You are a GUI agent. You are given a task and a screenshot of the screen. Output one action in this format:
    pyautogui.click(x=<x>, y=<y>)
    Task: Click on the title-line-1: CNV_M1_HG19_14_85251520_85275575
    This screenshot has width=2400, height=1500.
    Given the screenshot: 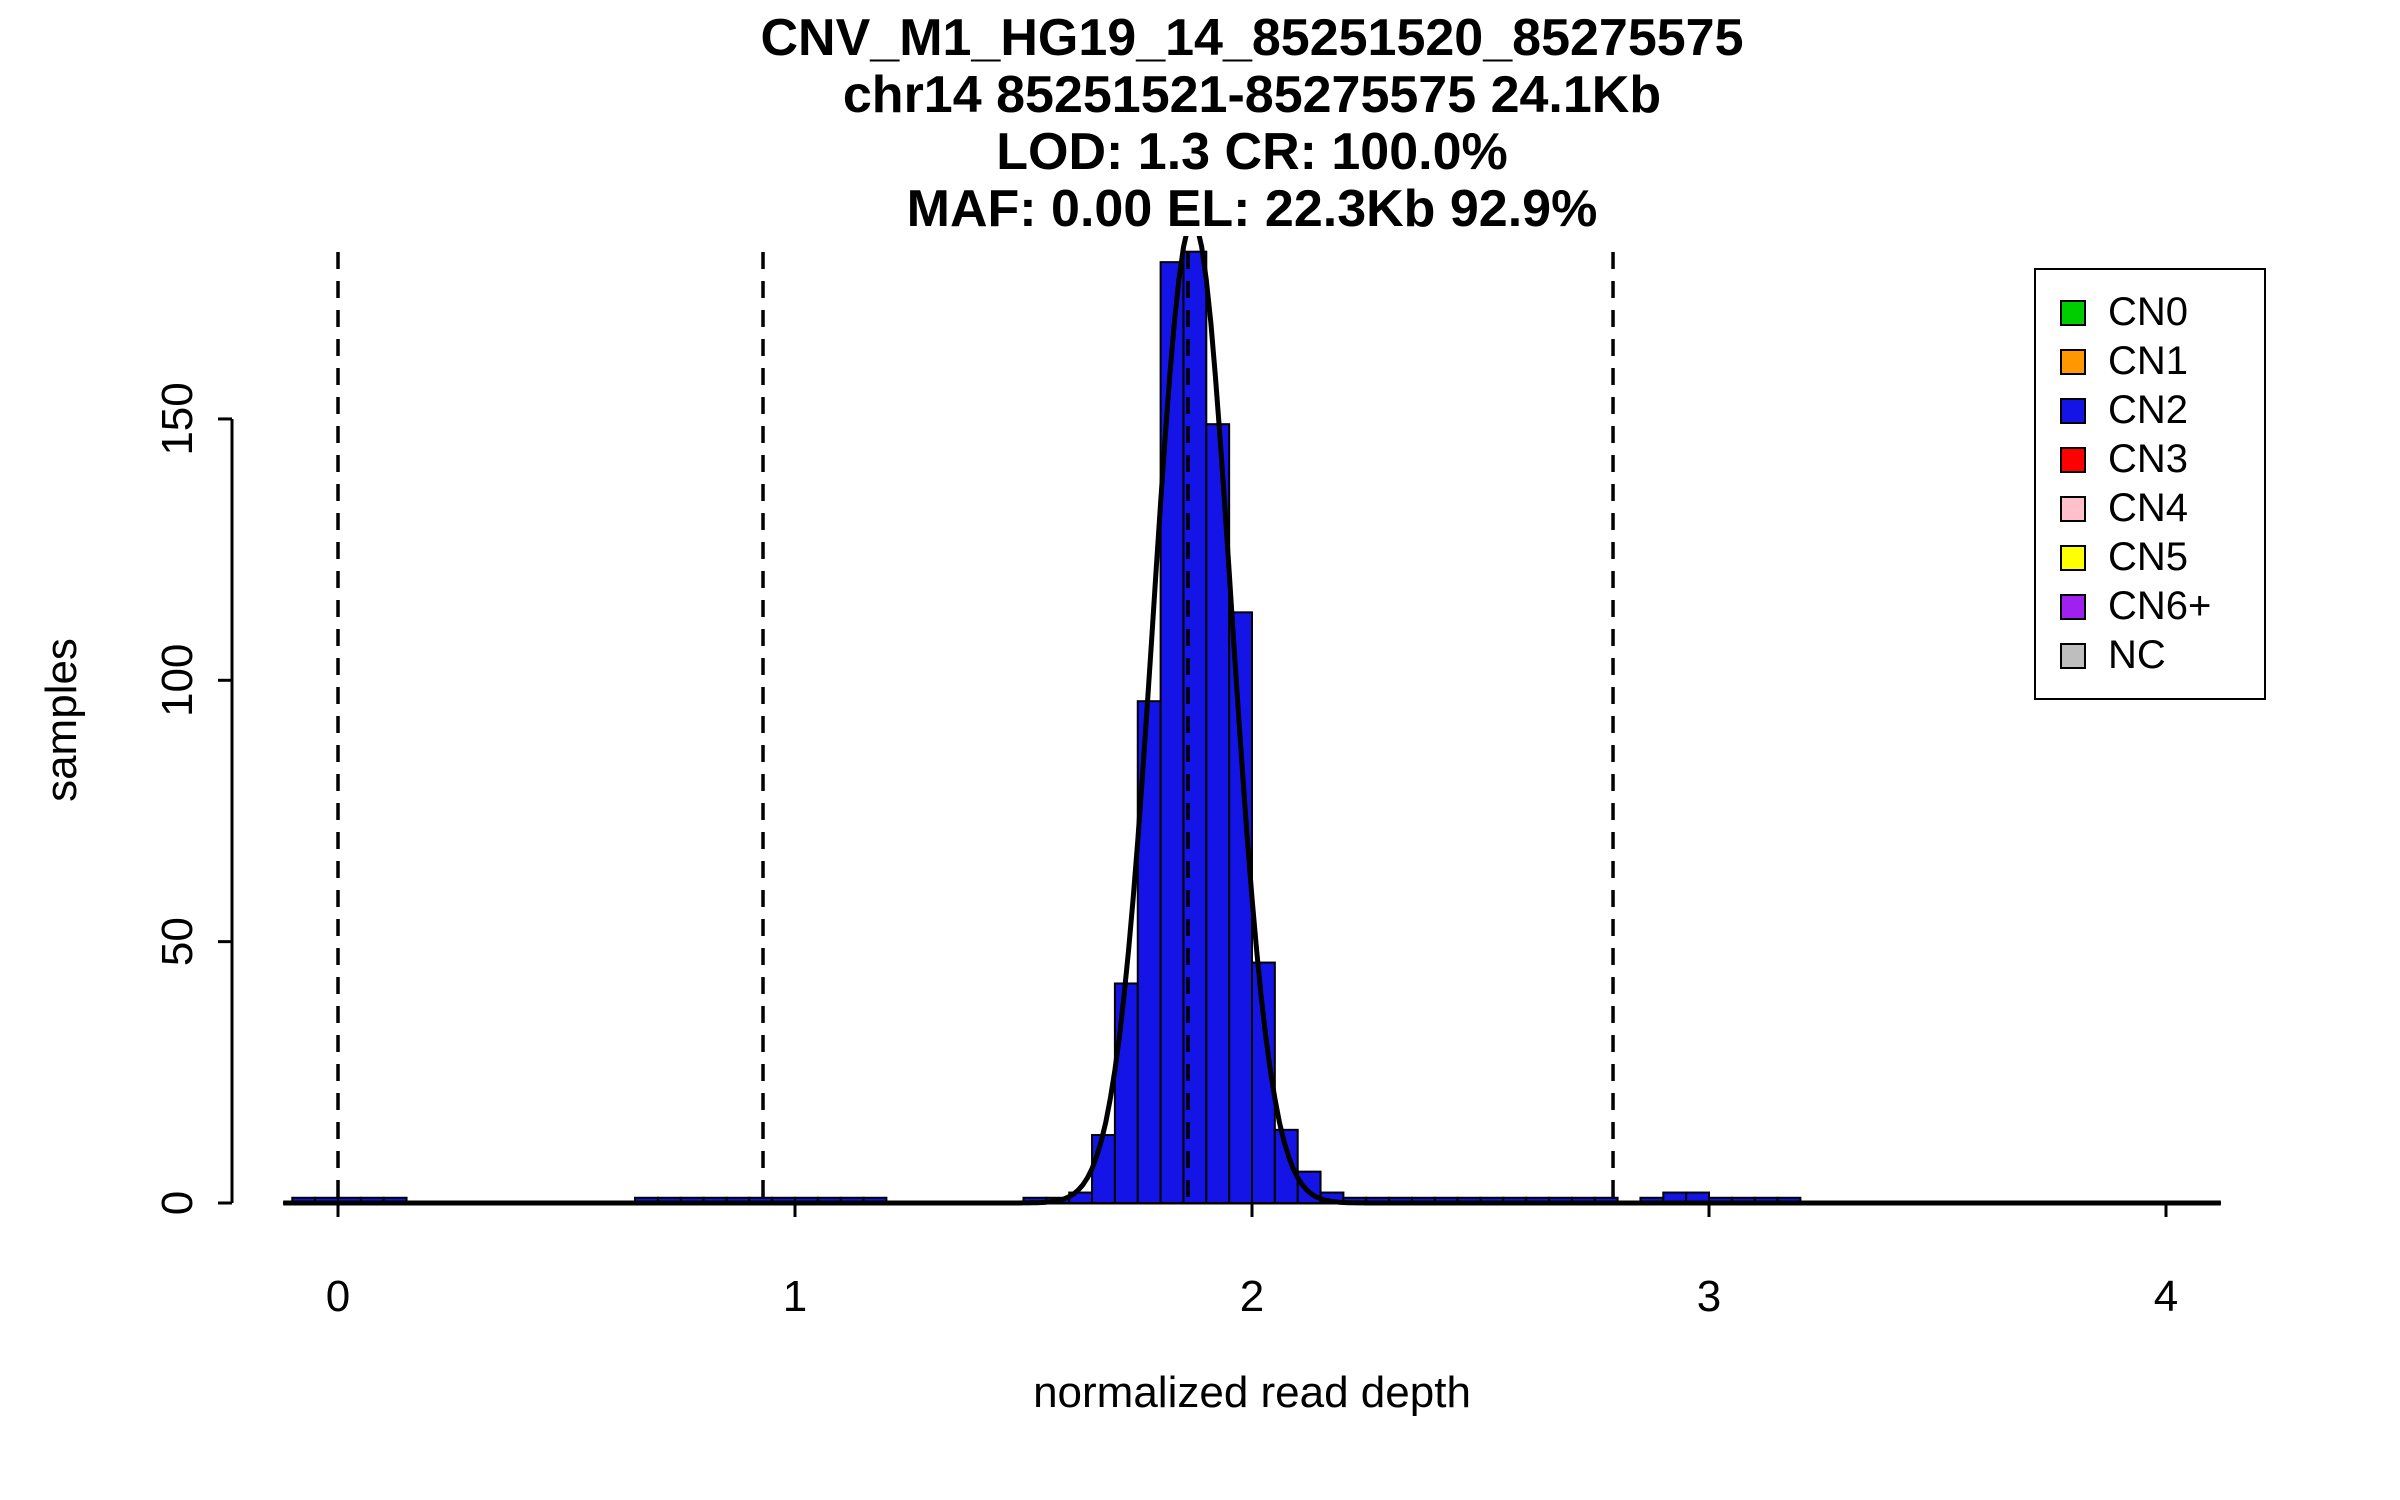 What is the action you would take?
    pyautogui.click(x=1252, y=38)
    